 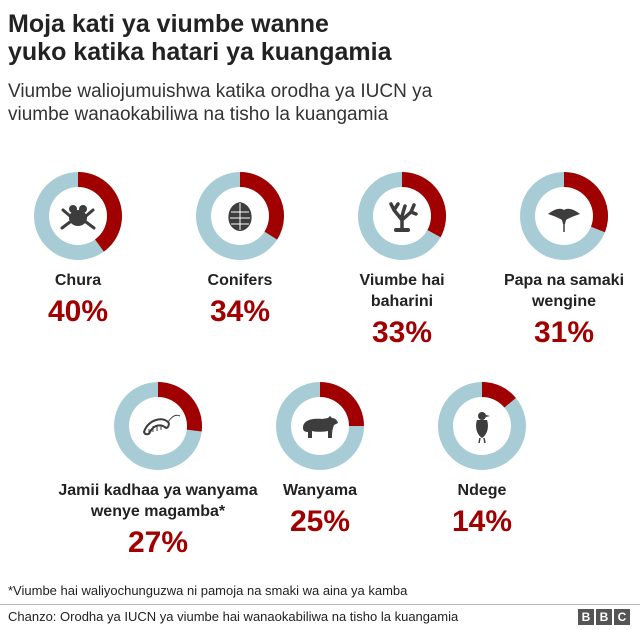 I want to click on category-label: Conifers, so click(x=240, y=280).